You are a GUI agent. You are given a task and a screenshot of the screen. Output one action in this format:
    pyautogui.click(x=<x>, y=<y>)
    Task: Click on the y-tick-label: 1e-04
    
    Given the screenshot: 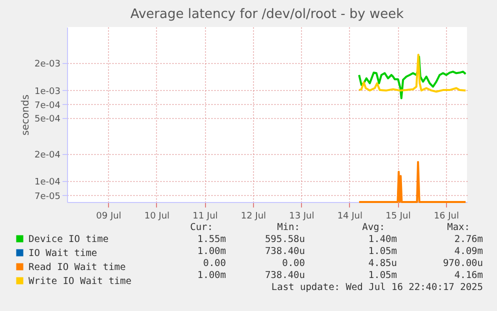 What is the action you would take?
    pyautogui.click(x=47, y=183)
    